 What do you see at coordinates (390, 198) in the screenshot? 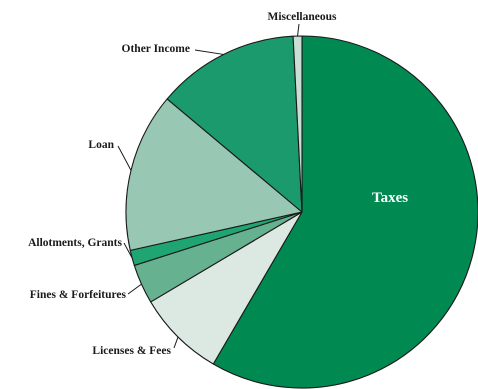
I see `slice-label-taxes: Taxes` at bounding box center [390, 198].